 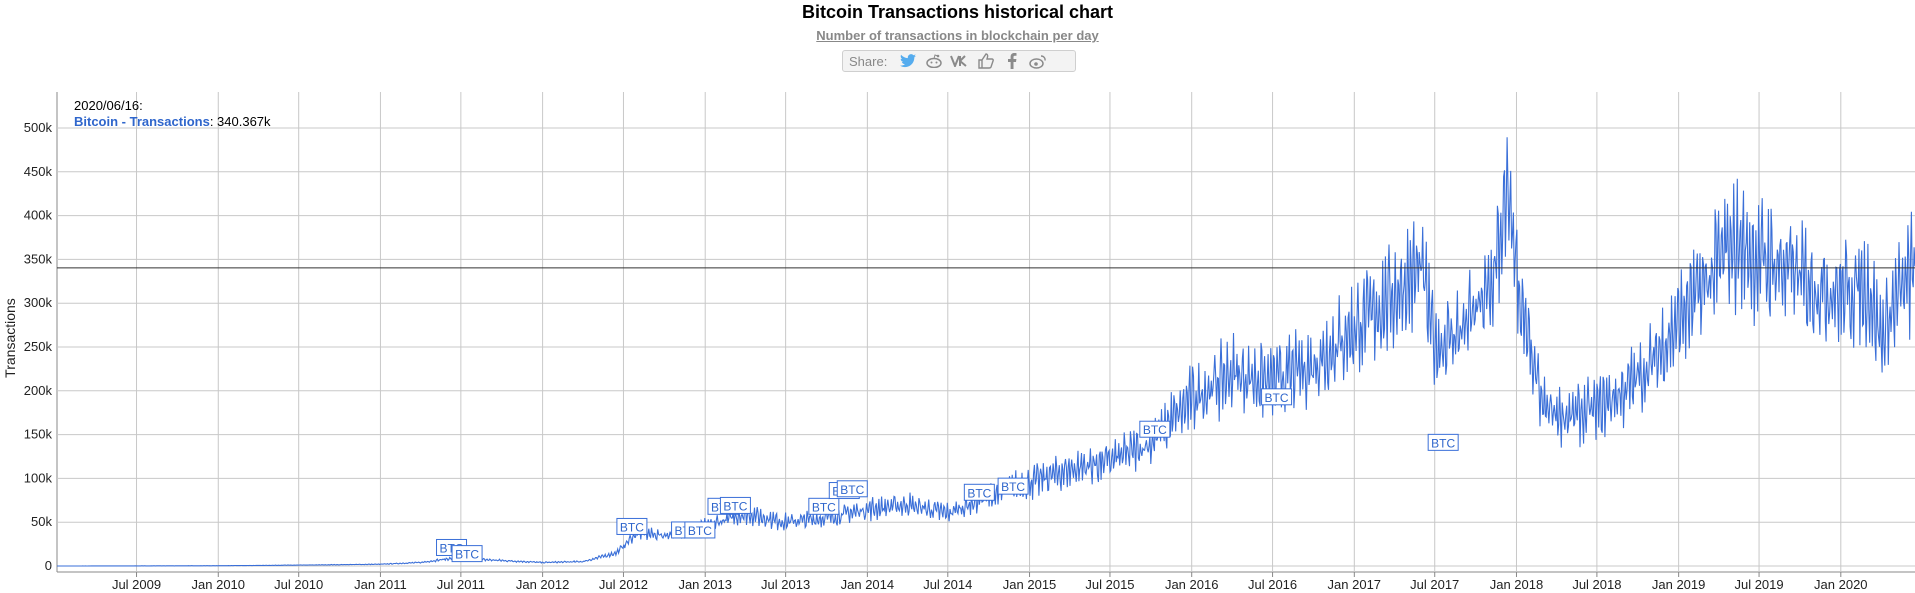 I want to click on y-tick-label: 150k, so click(x=38, y=434).